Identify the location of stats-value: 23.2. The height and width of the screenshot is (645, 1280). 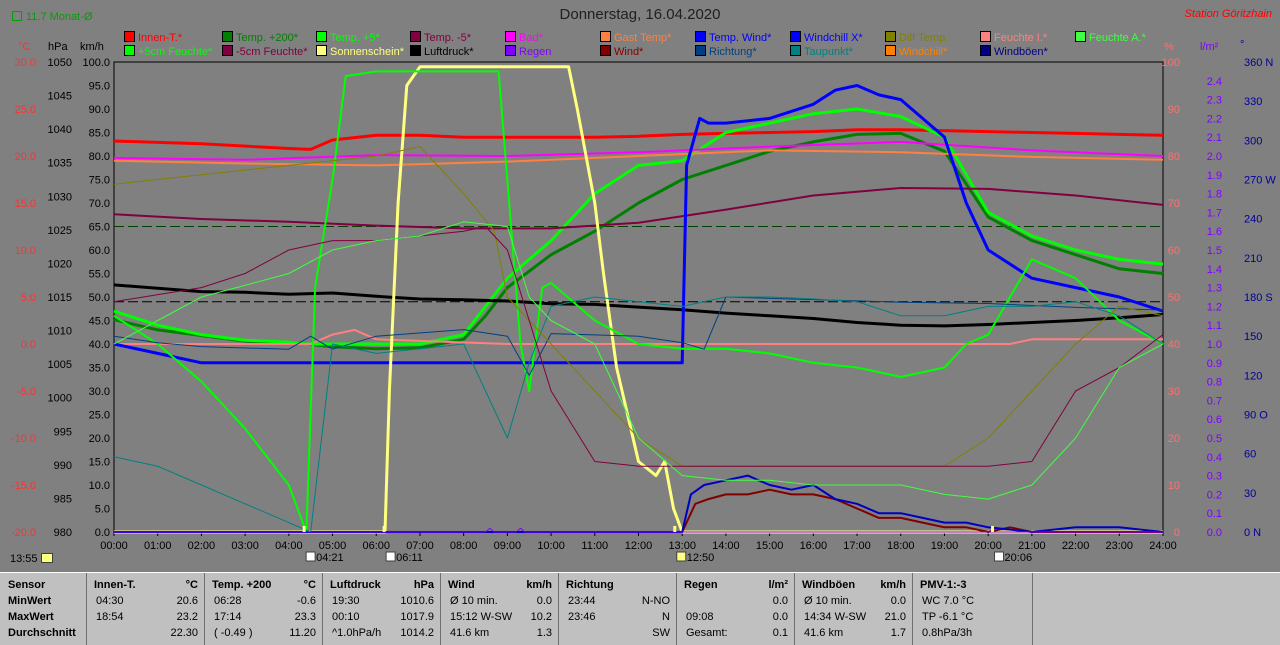
(187, 617).